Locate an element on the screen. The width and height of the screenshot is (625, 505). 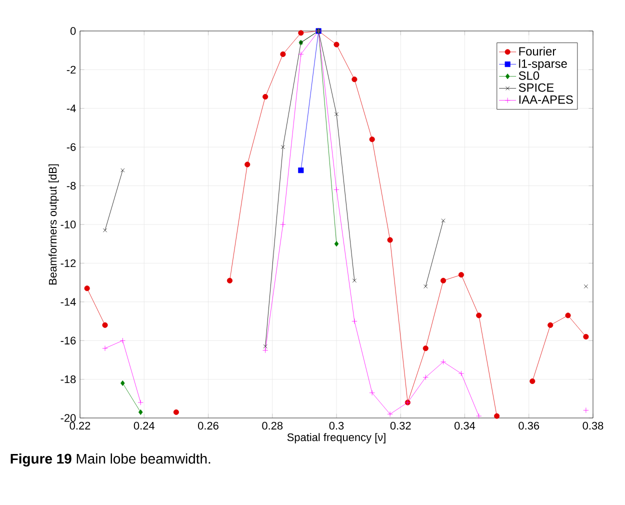
legend-label: SL0 is located at coordinates (529, 75).